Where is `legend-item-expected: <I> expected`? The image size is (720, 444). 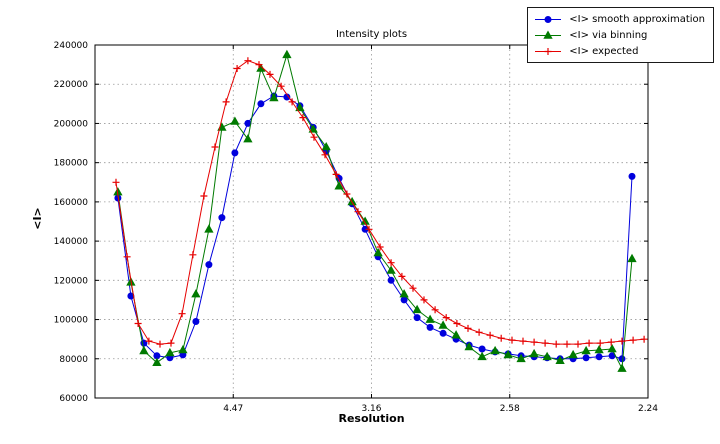 legend-item-expected: <I> expected is located at coordinates (619, 51).